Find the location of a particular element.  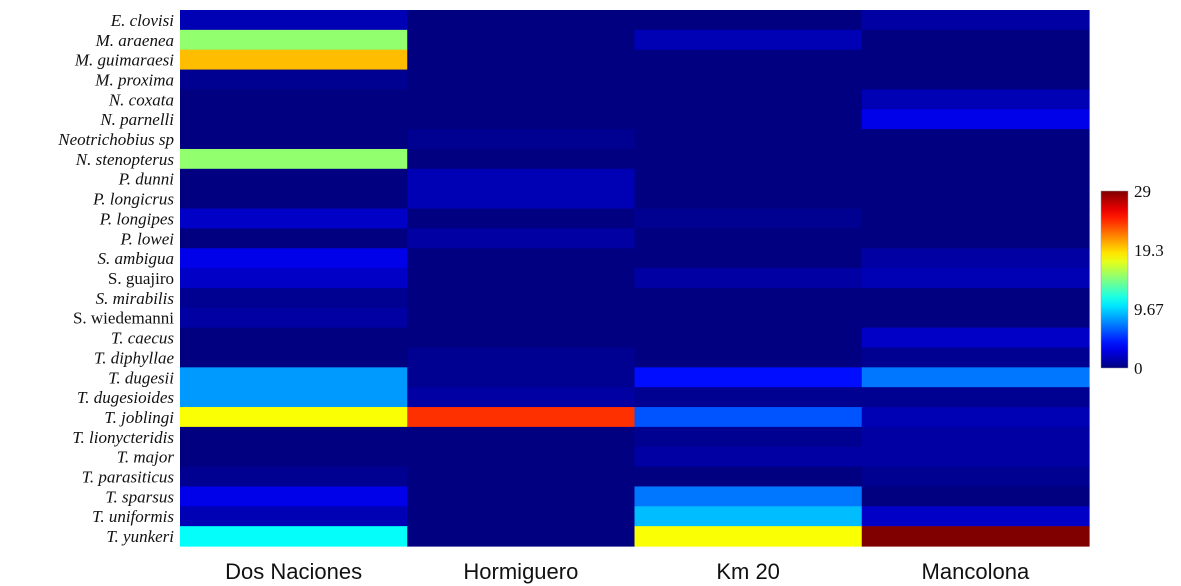

row-label: T. diphyllae is located at coordinates (134, 357).